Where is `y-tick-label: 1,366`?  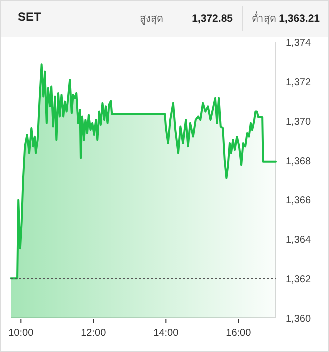 y-tick-label: 1,366 is located at coordinates (299, 201).